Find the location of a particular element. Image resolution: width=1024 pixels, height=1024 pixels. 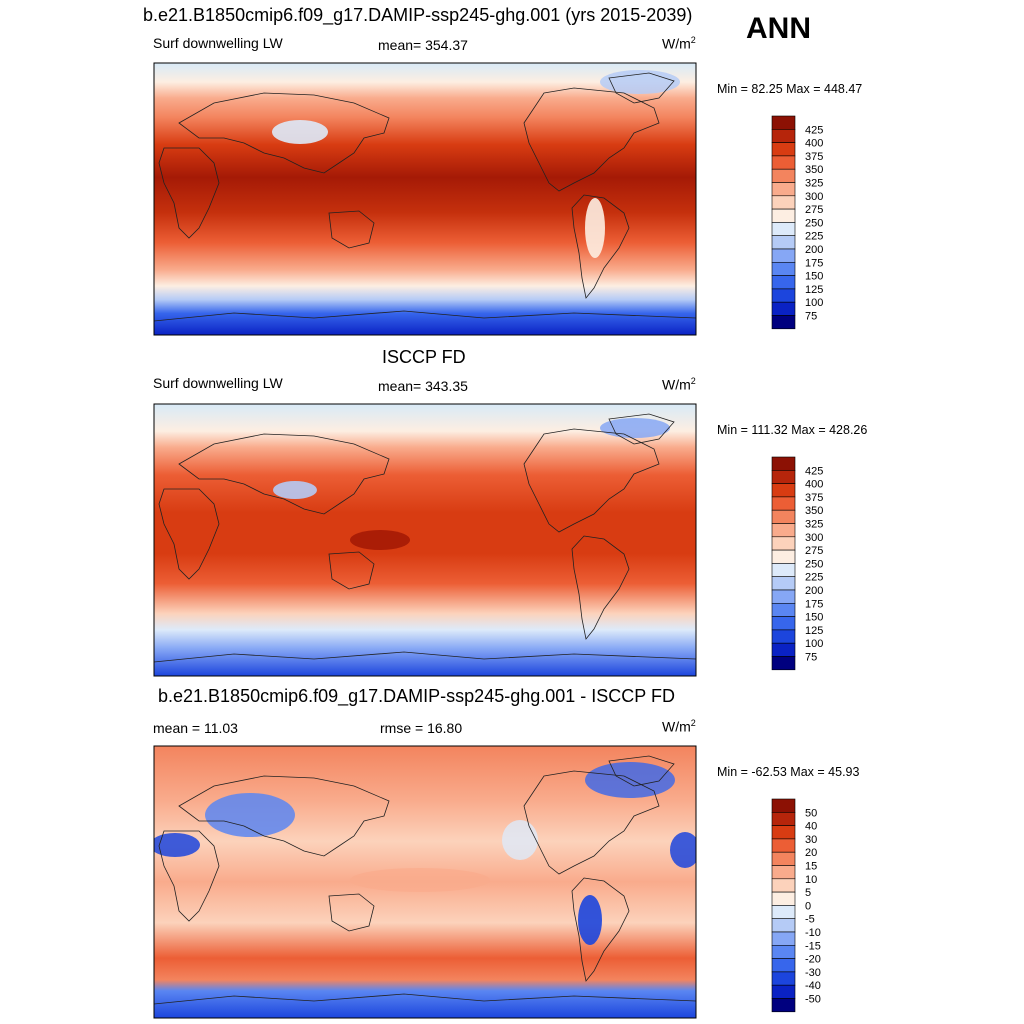

panel2-map is located at coordinates (425, 540).